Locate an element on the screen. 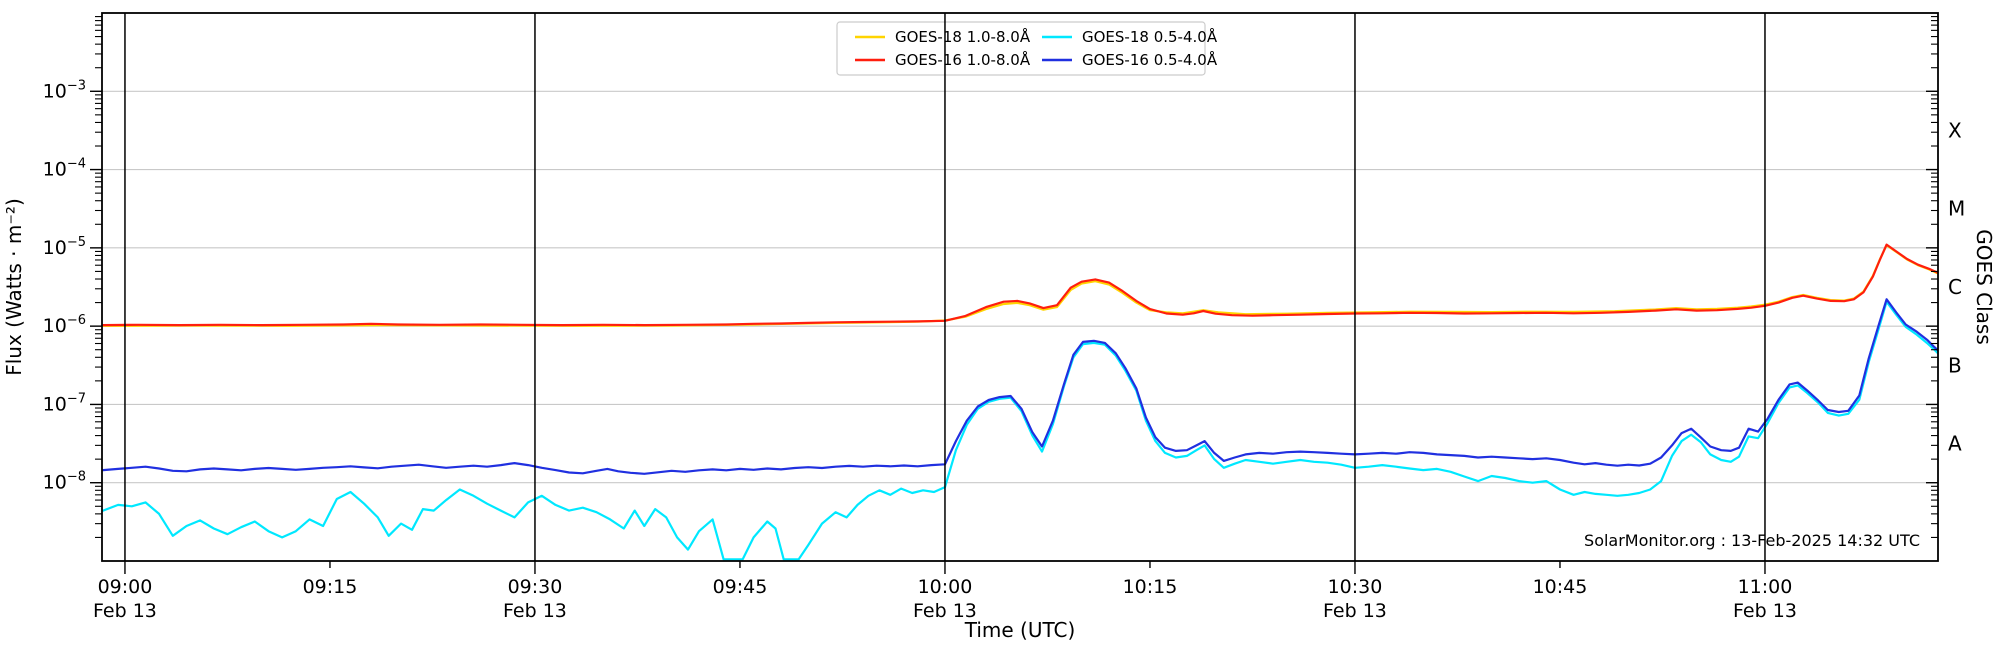 This screenshot has height=650, width=2000. x-tick-label-1000: 10:00 is located at coordinates (945, 587).